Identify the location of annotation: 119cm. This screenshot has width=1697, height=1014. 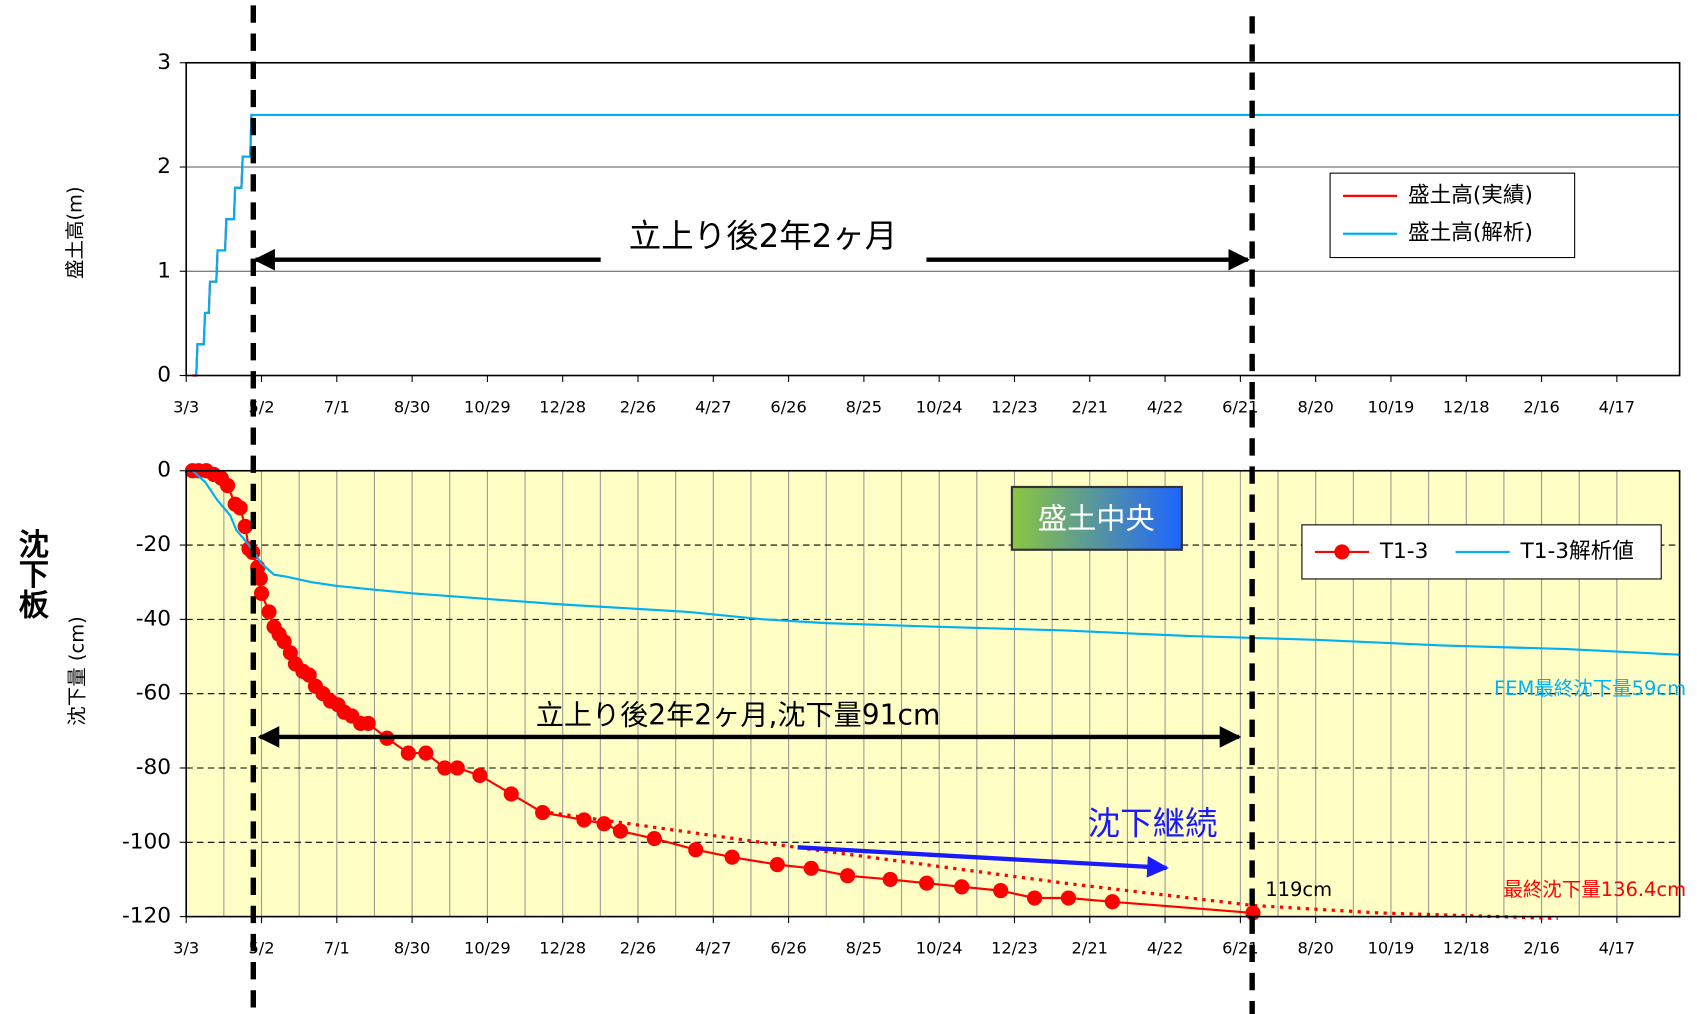
(1298, 889).